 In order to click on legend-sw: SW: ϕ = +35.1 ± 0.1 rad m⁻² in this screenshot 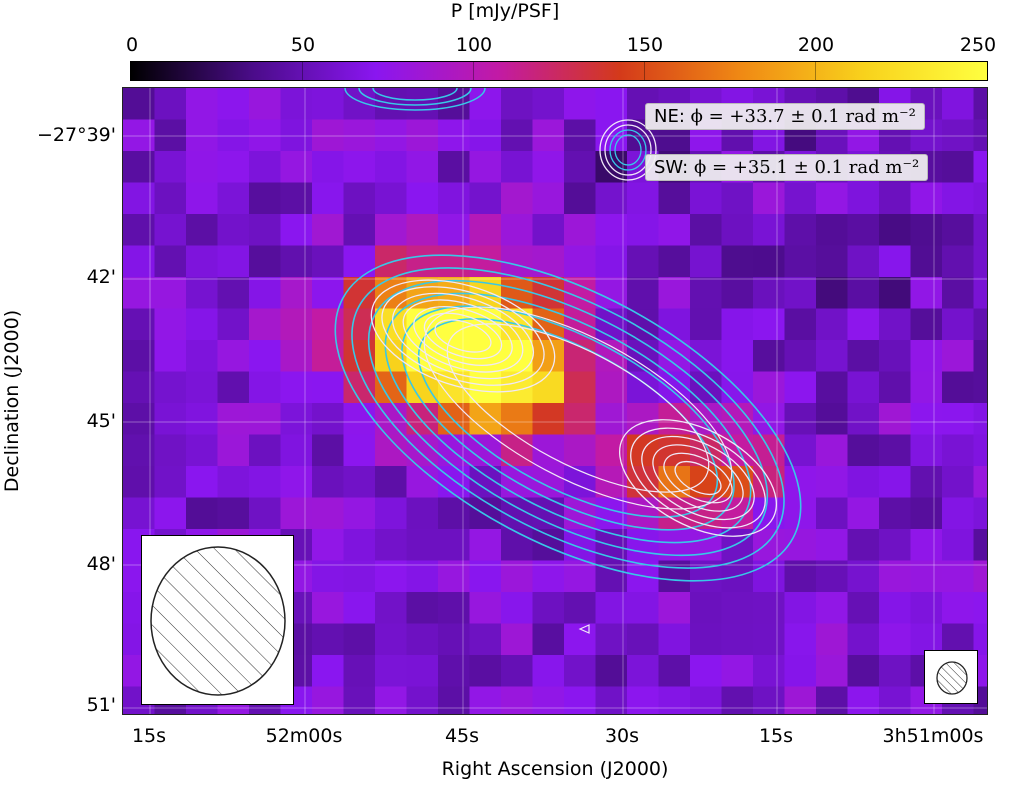, I will do `click(787, 167)`.